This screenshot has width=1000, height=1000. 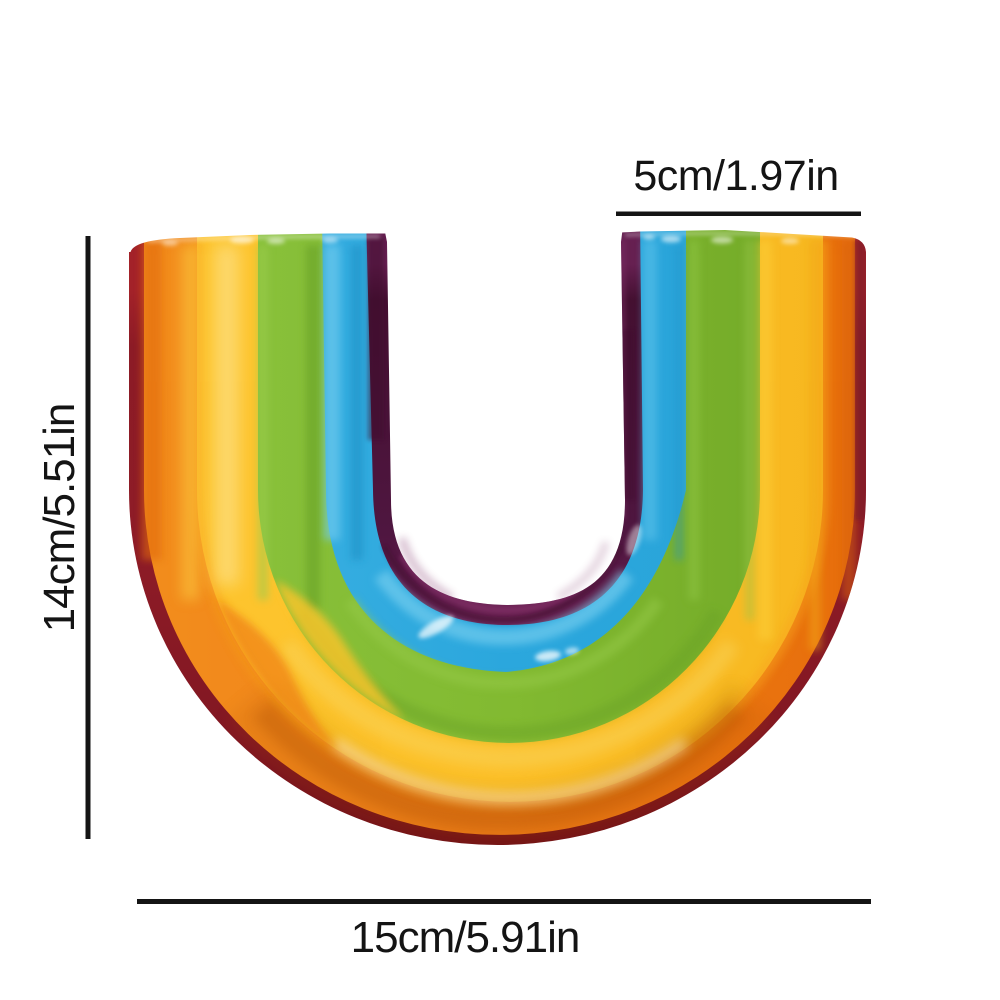 I want to click on svg-text: 14cm/5.51in, so click(x=59, y=518).